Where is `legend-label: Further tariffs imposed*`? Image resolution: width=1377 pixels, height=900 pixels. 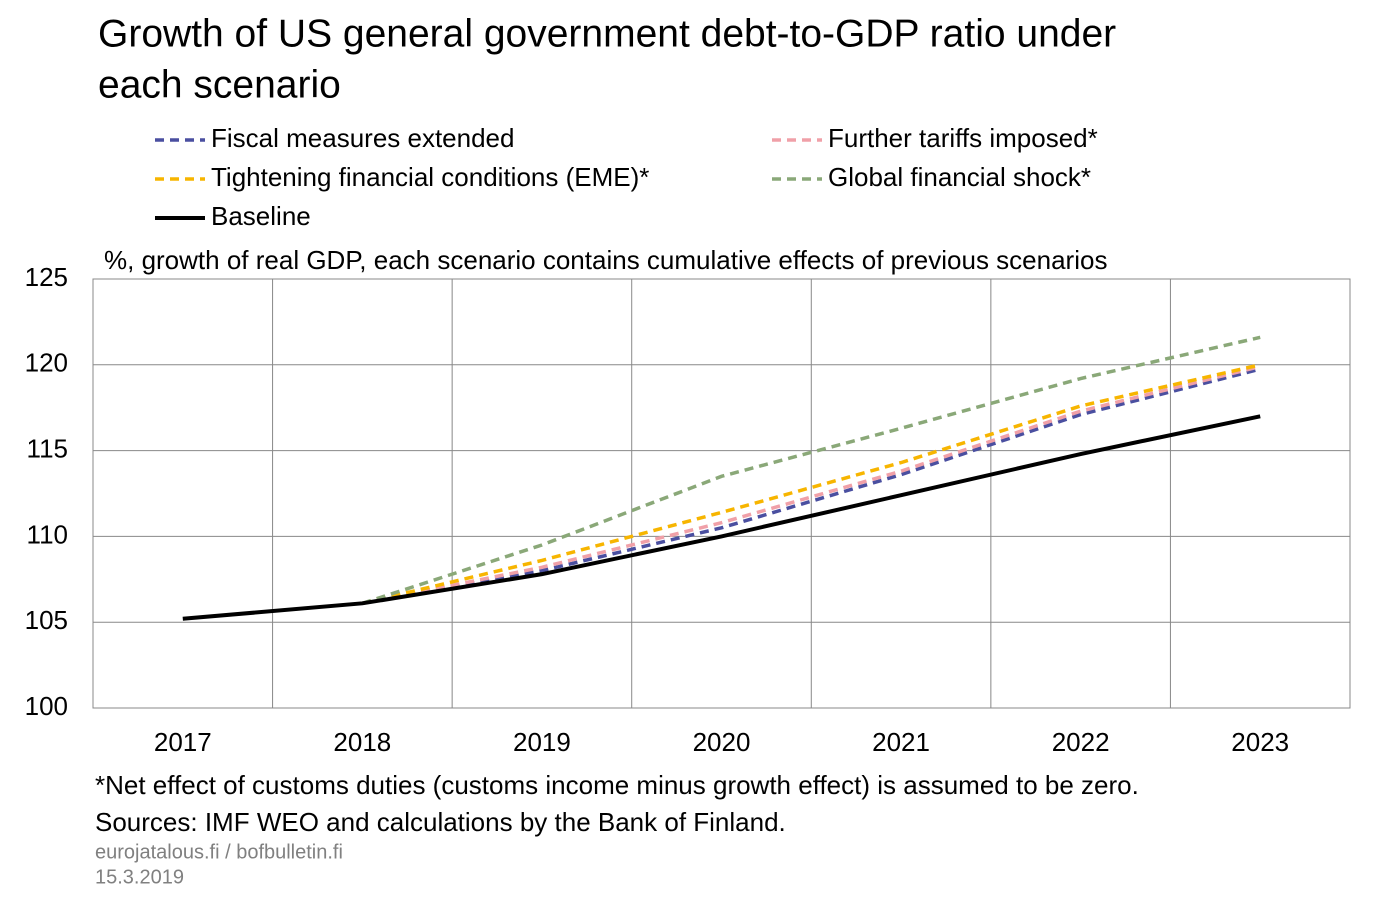 legend-label: Further tariffs imposed* is located at coordinates (963, 138).